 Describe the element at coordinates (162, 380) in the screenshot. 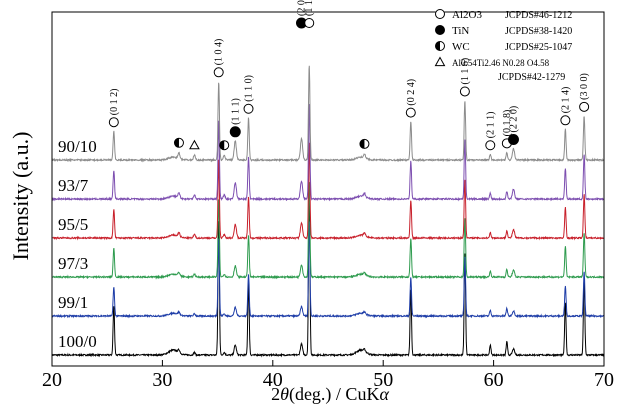

I see `x-tick-label-30: 30` at that location.